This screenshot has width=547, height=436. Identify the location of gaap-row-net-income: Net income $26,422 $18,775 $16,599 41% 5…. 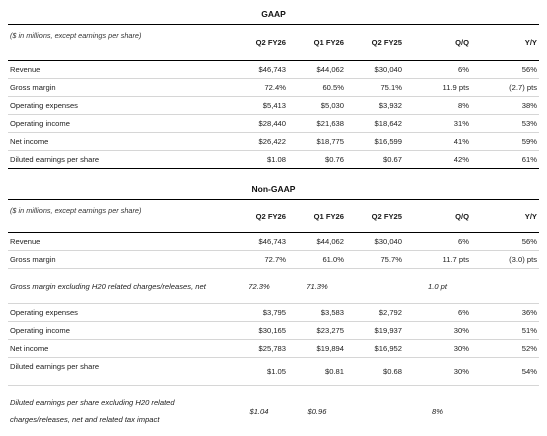
(273, 142).